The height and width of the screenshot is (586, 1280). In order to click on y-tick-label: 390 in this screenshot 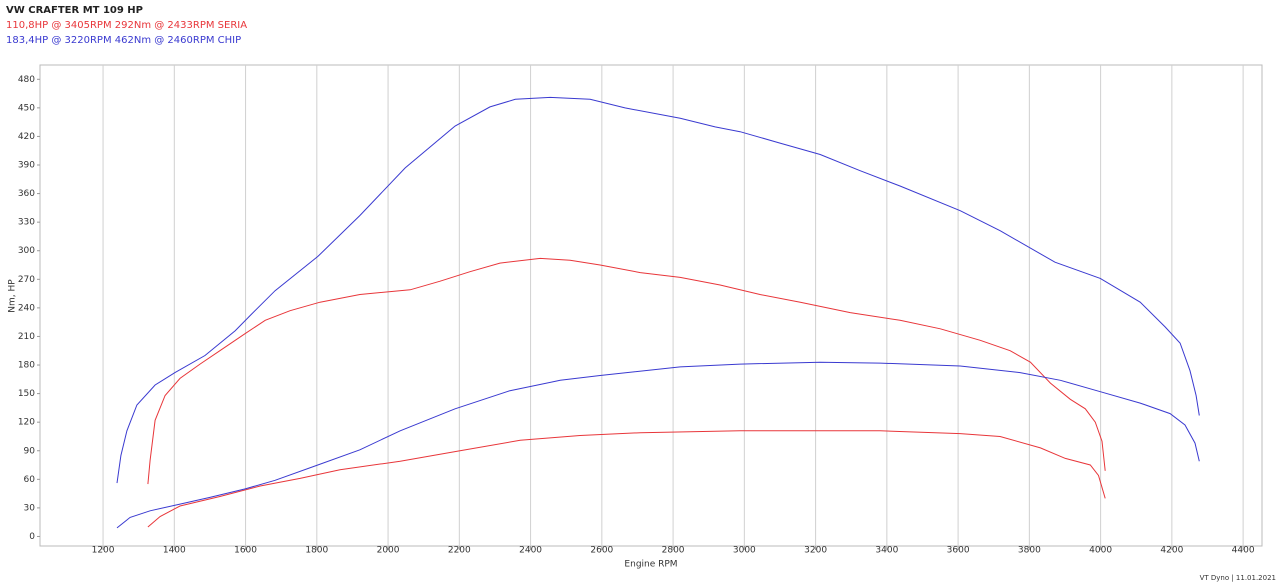, I will do `click(26, 166)`.